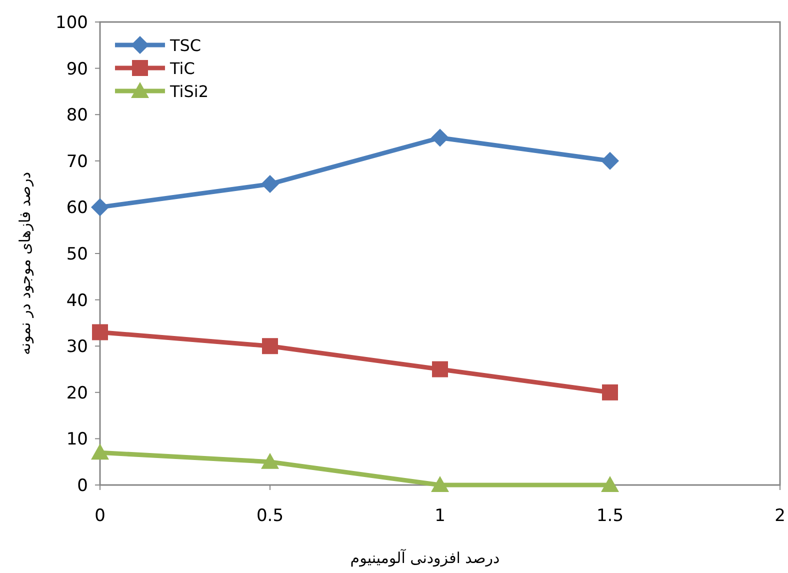  What do you see at coordinates (182, 68) in the screenshot?
I see `legend-label: TiC` at bounding box center [182, 68].